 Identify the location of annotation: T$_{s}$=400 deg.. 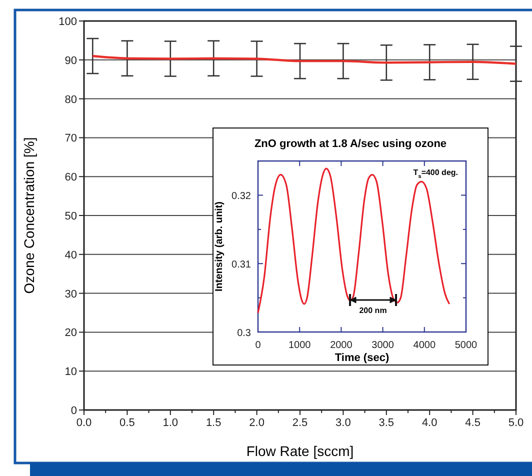
(435, 174).